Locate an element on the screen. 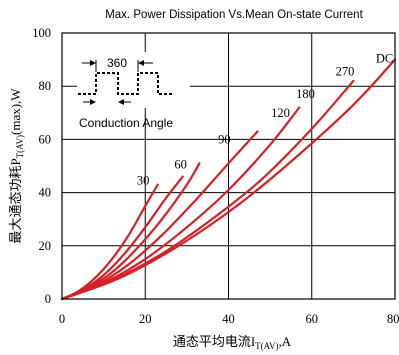  angle-label: 360 is located at coordinates (117, 63).